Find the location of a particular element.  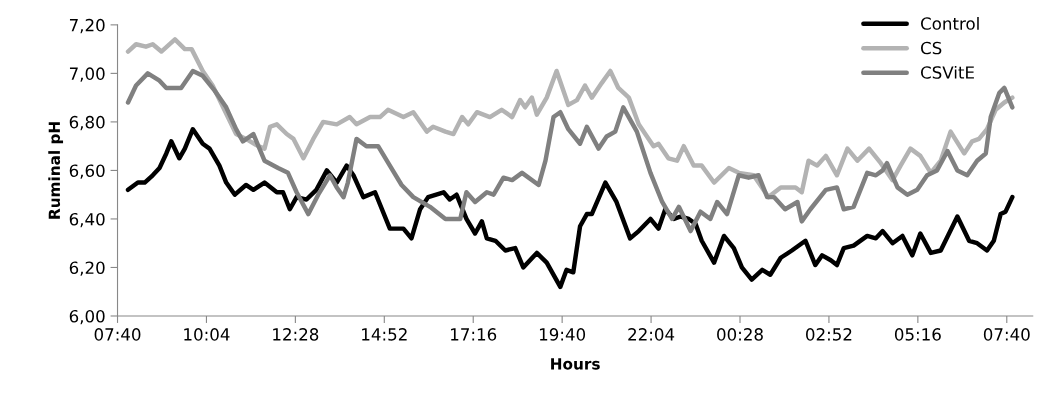

y-tick-label: 6,80 is located at coordinates (87, 123).